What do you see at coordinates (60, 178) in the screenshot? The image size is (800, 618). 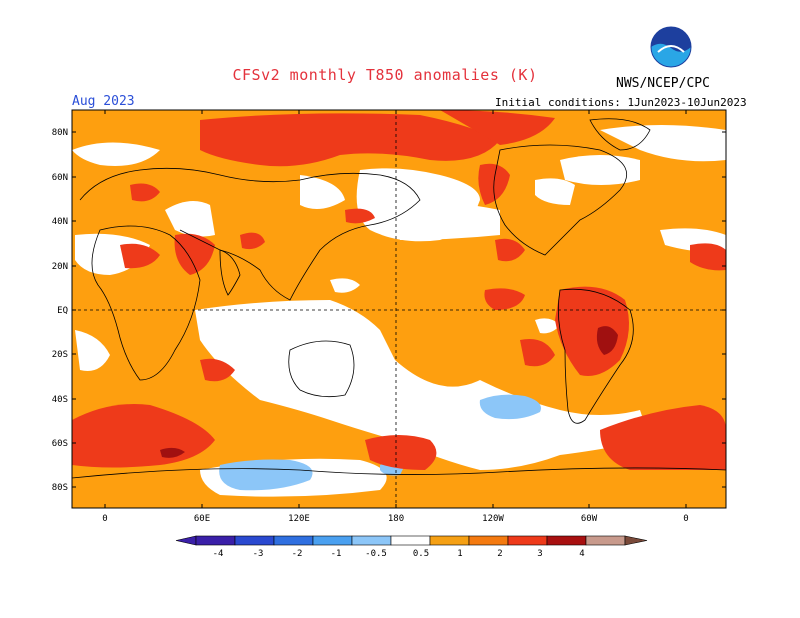 I see `lat-label: 60N` at bounding box center [60, 178].